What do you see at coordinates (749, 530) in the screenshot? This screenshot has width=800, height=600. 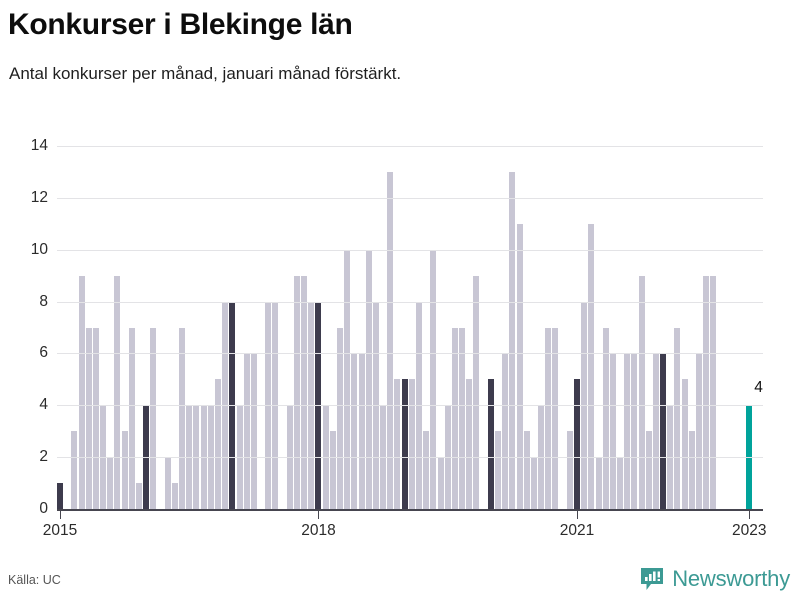 I see `x-axis-tick-label: 2023` at bounding box center [749, 530].